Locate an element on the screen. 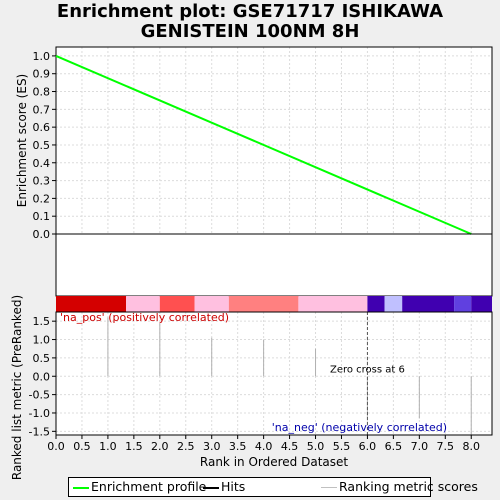  metric-xtick-label: 4.0 is located at coordinates (264, 446).